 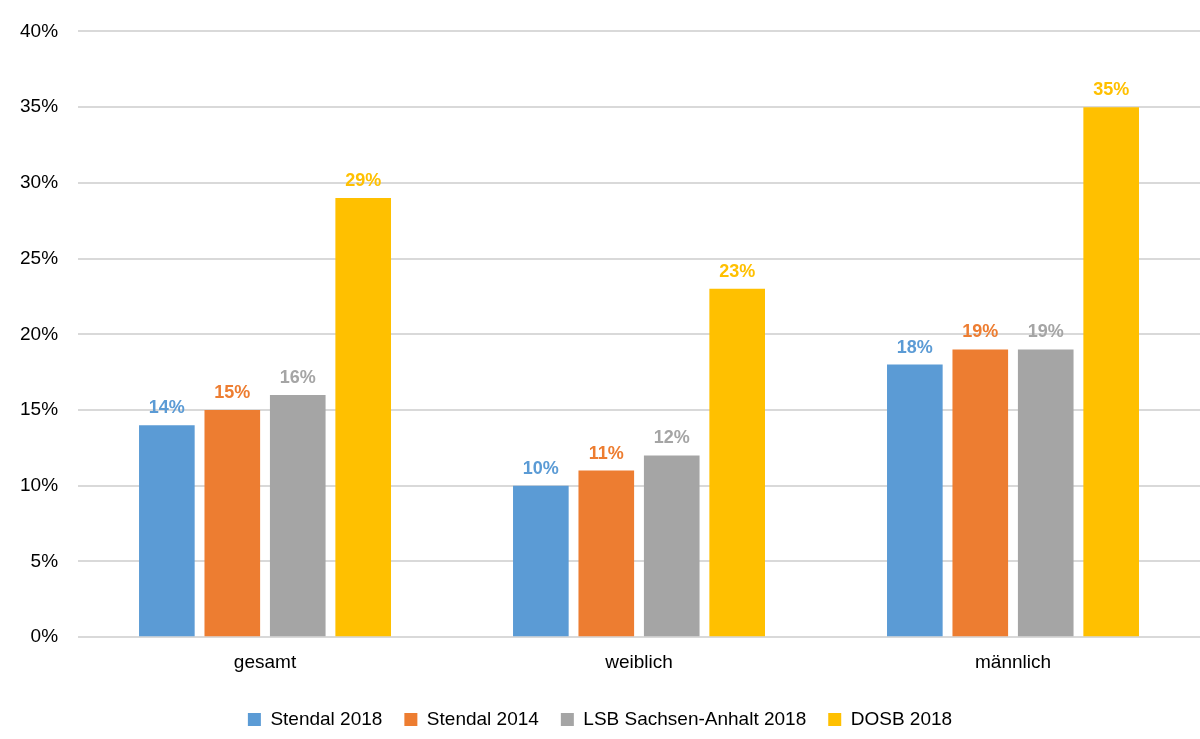 I want to click on legend-label: DOSB 2018, so click(x=901, y=718).